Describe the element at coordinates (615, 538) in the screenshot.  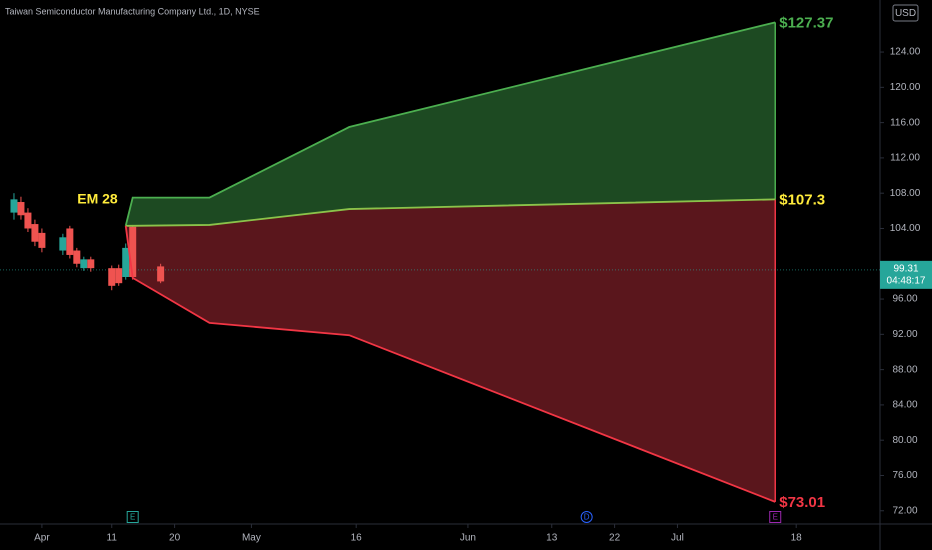
I see `x-tick-label: 22` at that location.